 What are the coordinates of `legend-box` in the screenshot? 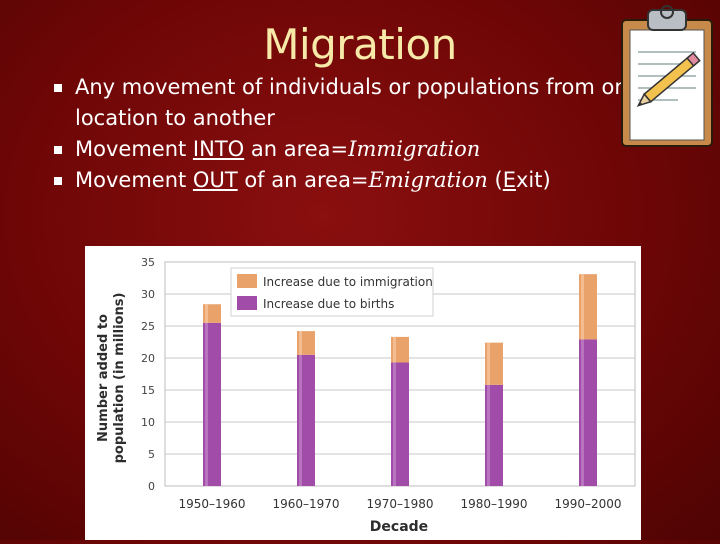 It's located at (332, 292).